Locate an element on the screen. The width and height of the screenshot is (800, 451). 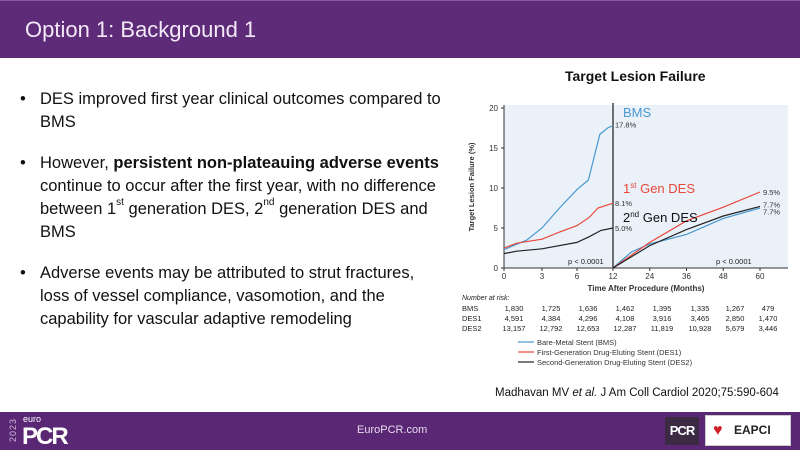
y-tick-label: 5 is located at coordinates (496, 228).